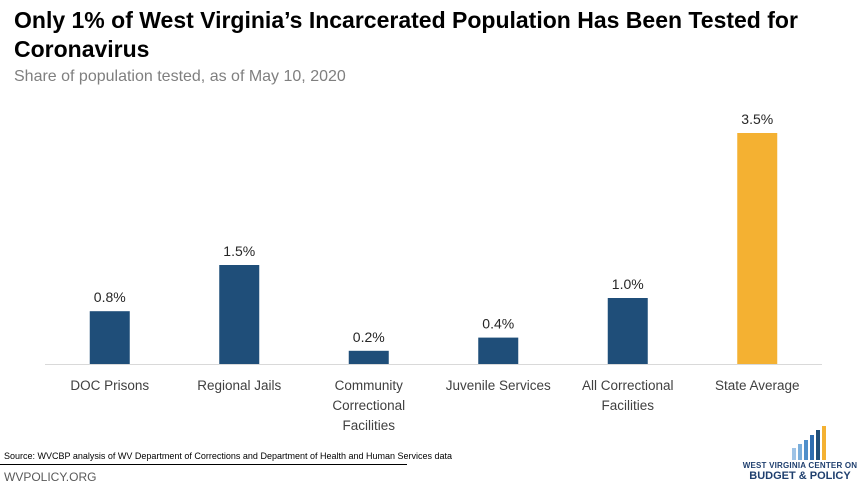 The width and height of the screenshot is (867, 488). I want to click on logo-bars-icon, so click(809, 443).